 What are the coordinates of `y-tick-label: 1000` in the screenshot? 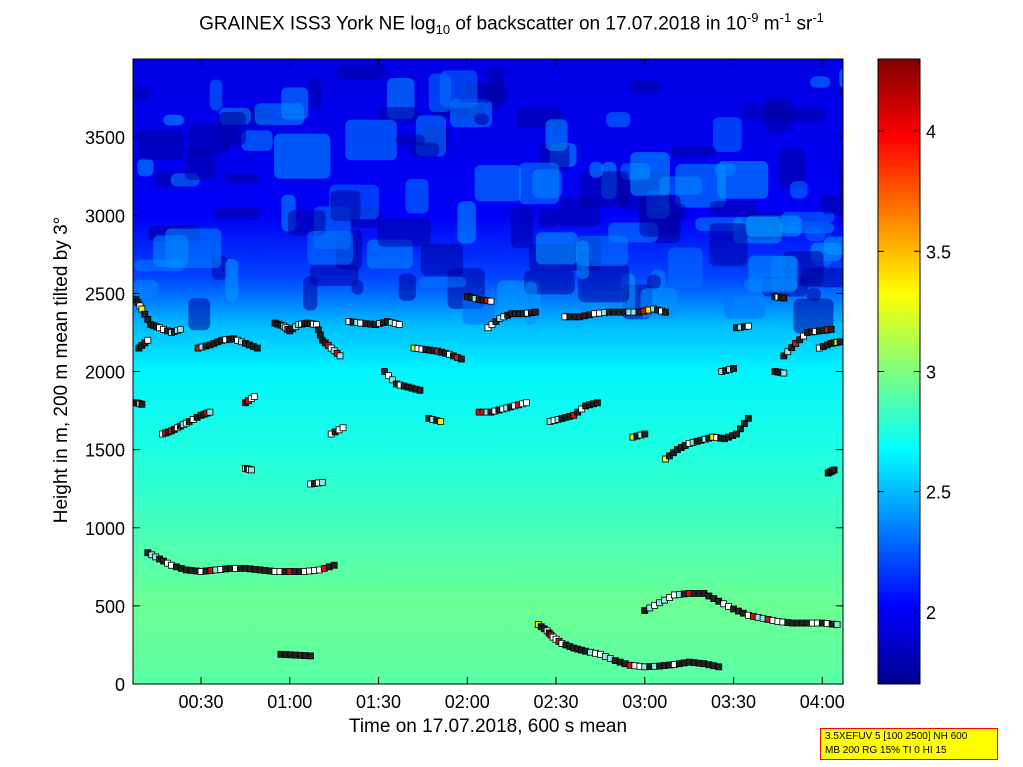 It's located at (105, 529).